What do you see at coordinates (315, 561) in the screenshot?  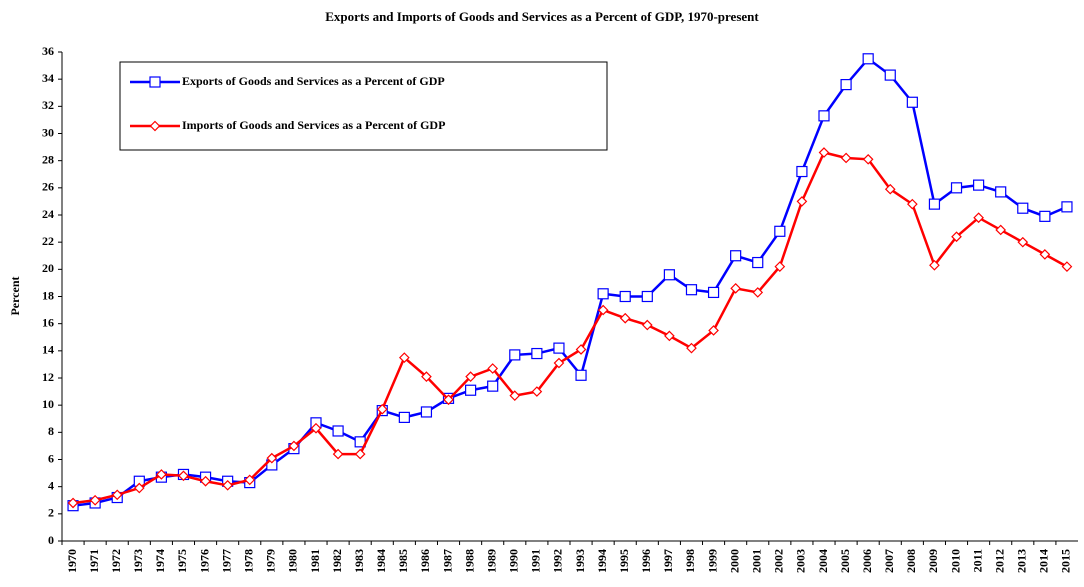 I see `x-tick-label: 1981` at bounding box center [315, 561].